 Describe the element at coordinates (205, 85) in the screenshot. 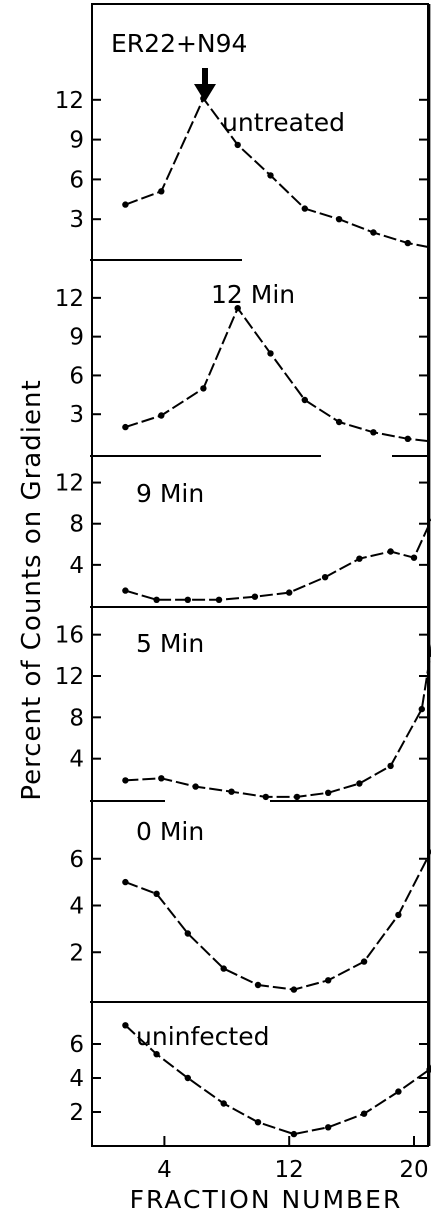

I see `down-arrow-icon` at that location.